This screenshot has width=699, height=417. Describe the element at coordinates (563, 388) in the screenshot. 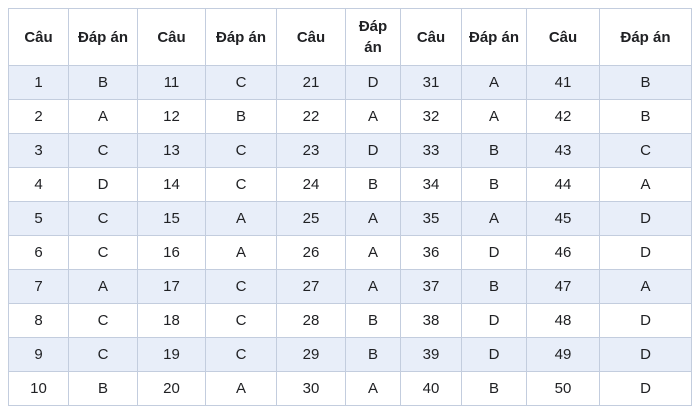

I see `question-number-cell: 50` at that location.